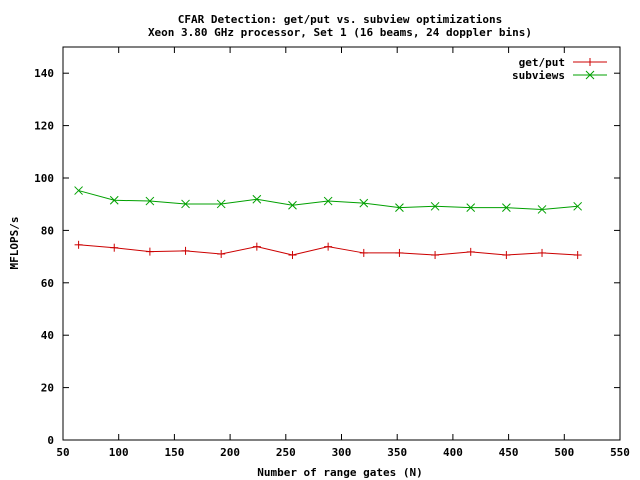 This screenshot has width=640, height=480. What do you see at coordinates (286, 452) in the screenshot?
I see `x-tick-label: 250` at bounding box center [286, 452].